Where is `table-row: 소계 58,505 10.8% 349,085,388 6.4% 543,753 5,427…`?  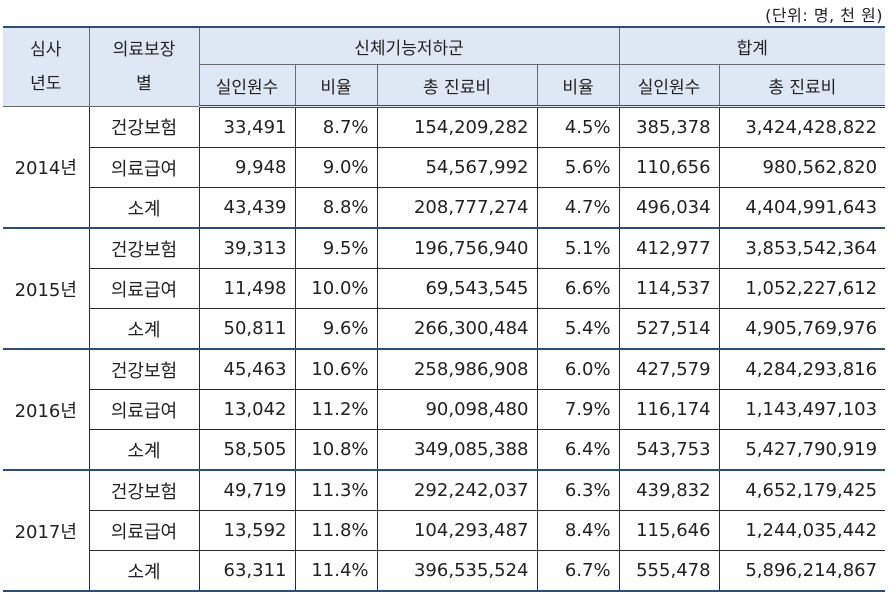 table-row: 소계 58,505 10.8% 349,085,388 6.4% 543,753 5,427… is located at coordinates (444, 450).